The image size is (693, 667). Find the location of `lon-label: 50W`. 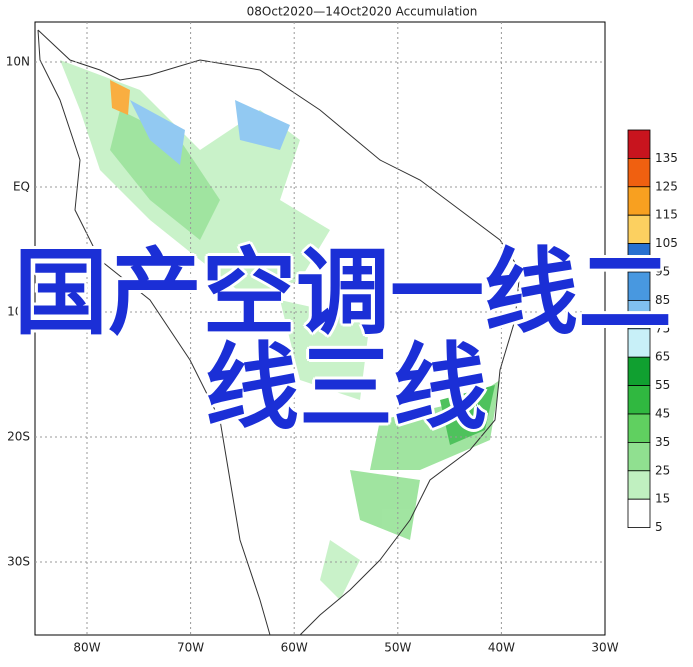

lon-label: 50W is located at coordinates (397, 648).